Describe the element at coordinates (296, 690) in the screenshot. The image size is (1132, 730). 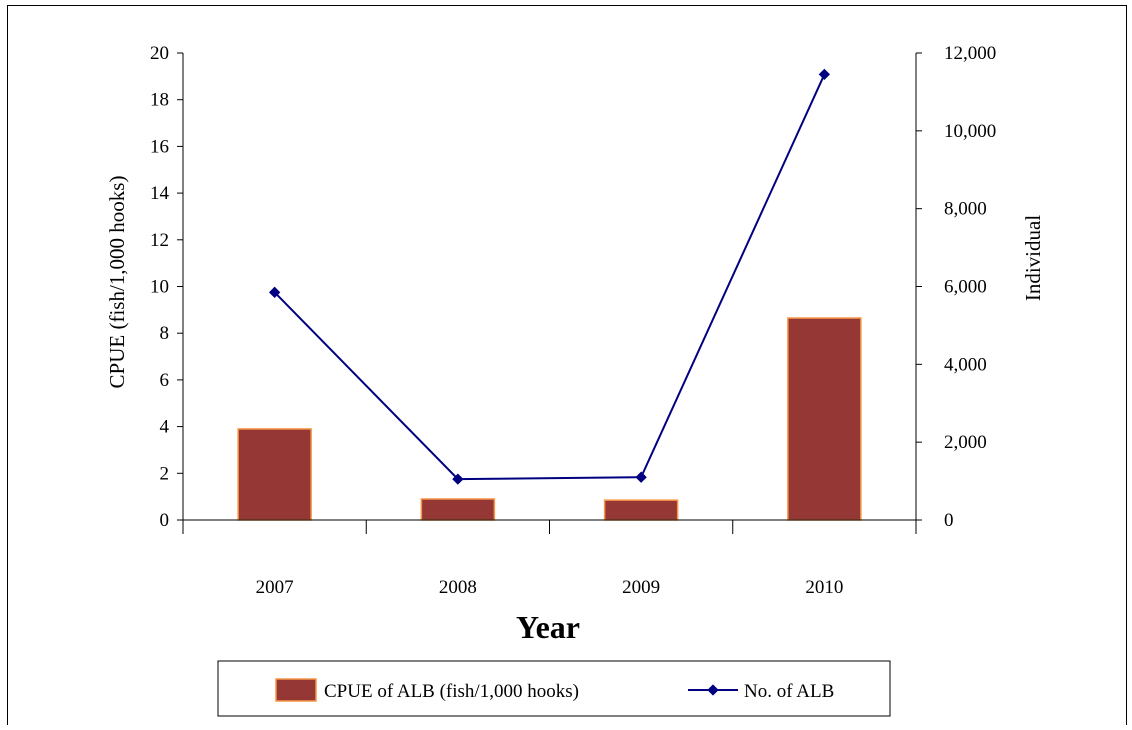
I see `legend-swatch-cpue` at that location.